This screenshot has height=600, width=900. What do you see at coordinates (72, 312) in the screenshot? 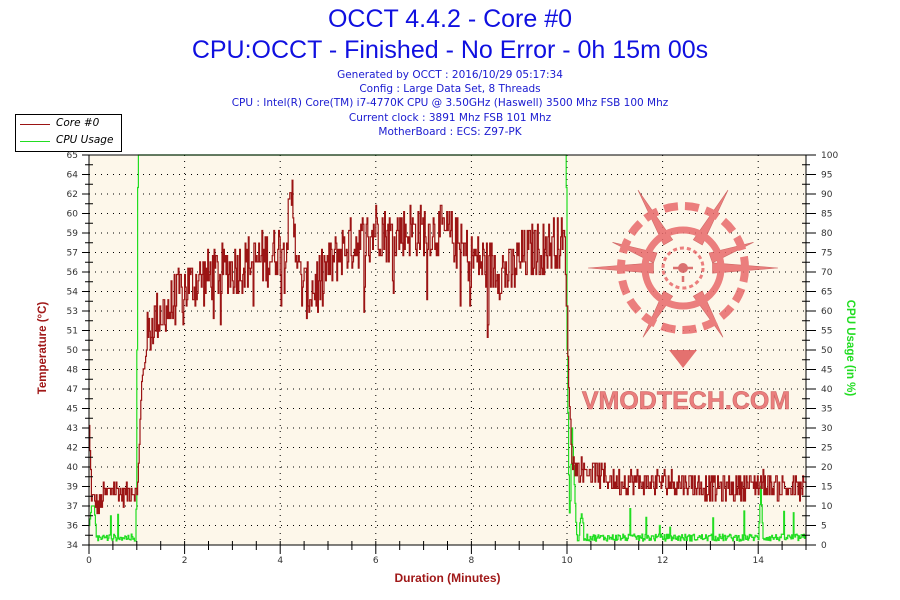
I see `y-left-tick-label: 53` at bounding box center [72, 312].